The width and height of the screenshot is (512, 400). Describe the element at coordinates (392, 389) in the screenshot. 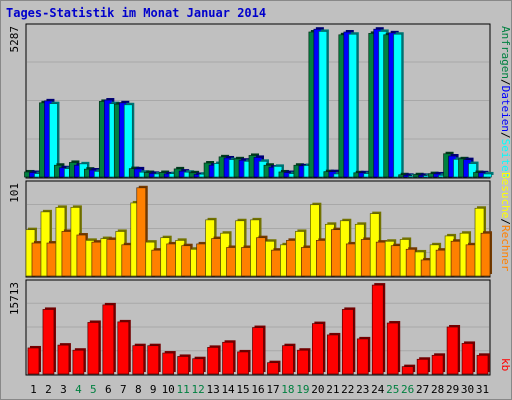

I see `x-tick-label: 25` at that location.